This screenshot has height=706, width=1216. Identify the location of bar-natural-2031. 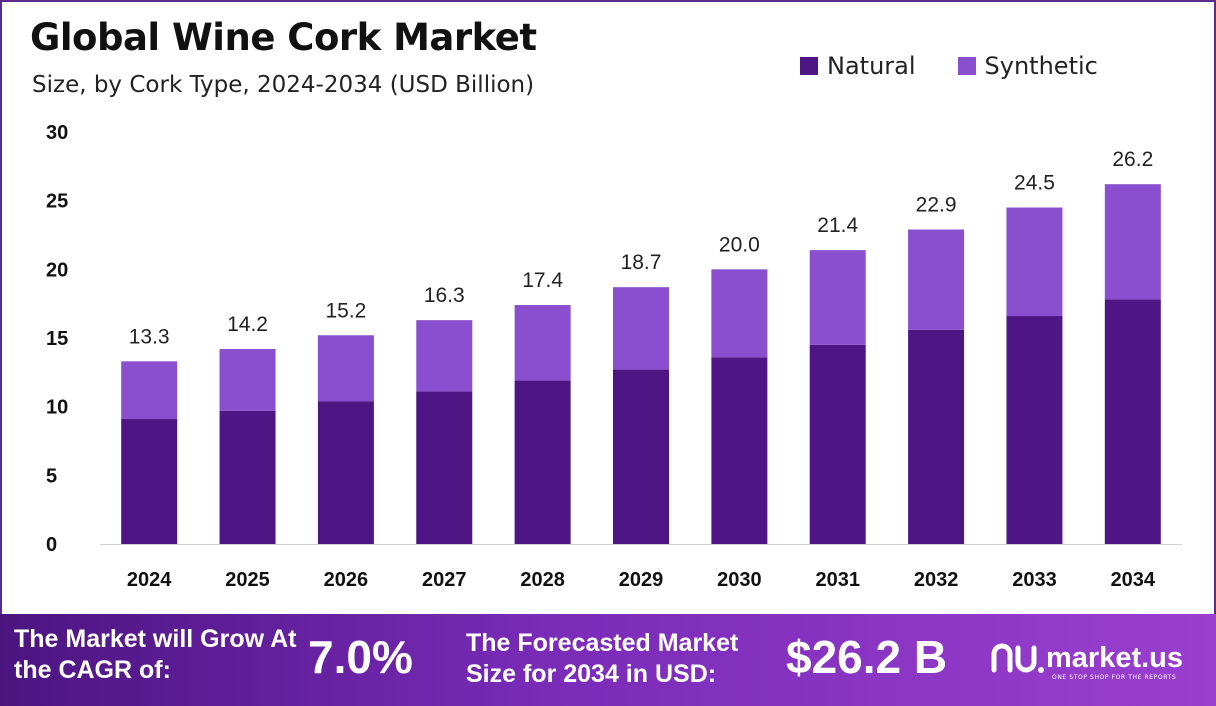
(837, 444).